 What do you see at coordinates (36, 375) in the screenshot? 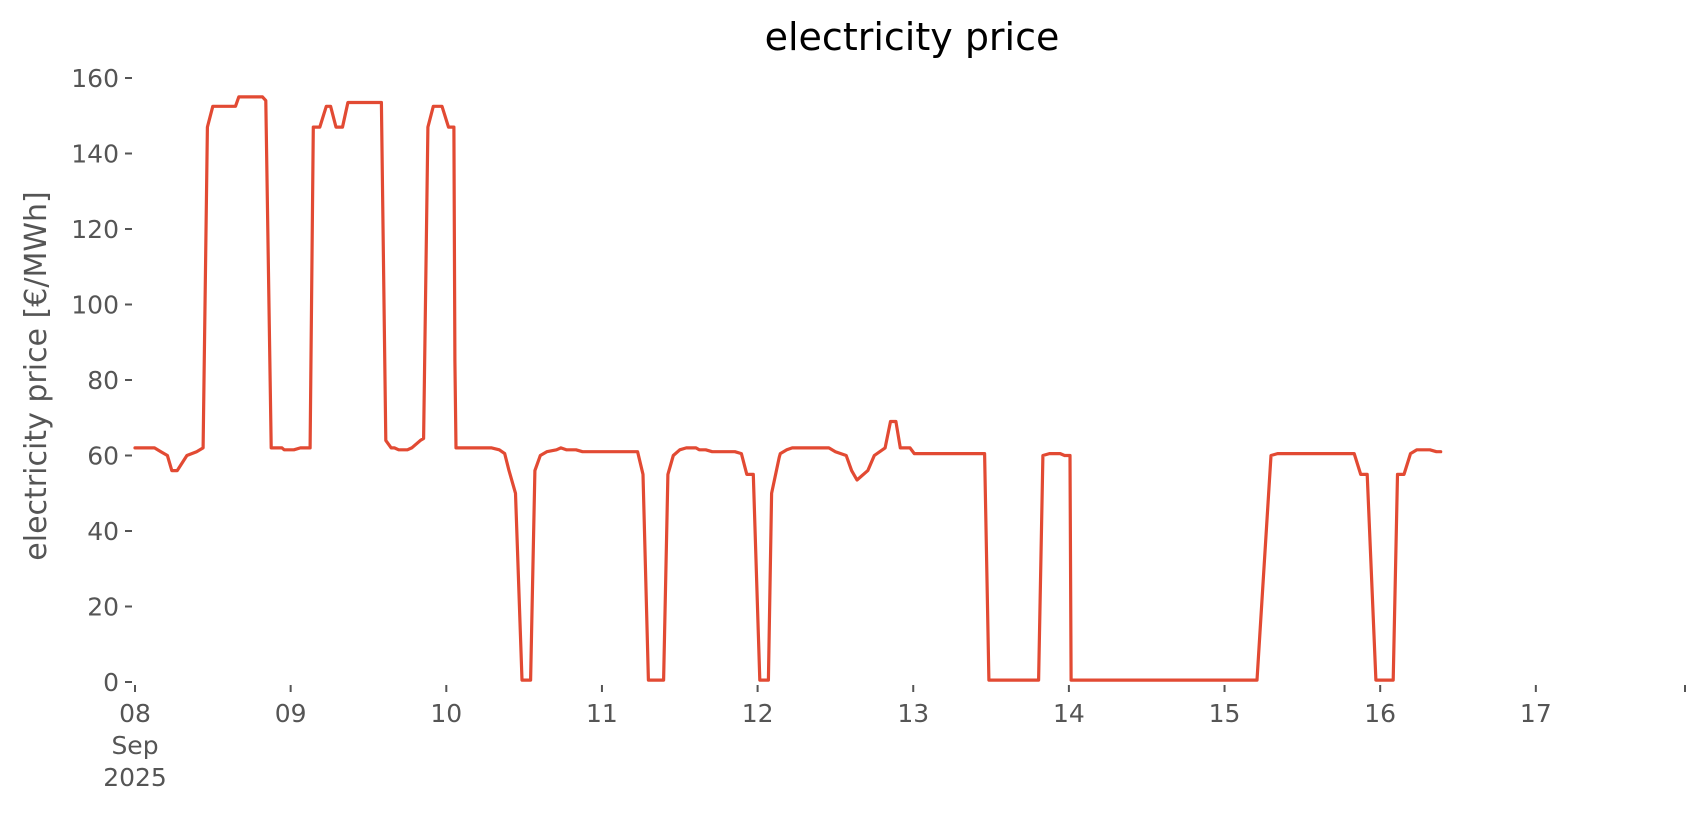
I see `y-axis-label: electricity price [€/MWh]` at bounding box center [36, 375].